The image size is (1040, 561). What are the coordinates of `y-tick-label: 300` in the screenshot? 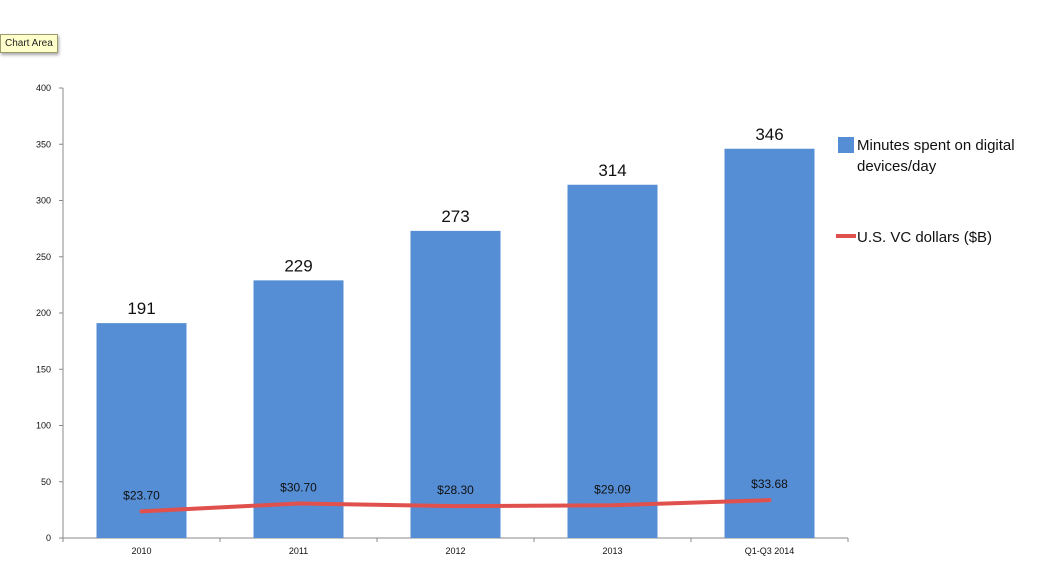 It's located at (43, 201).